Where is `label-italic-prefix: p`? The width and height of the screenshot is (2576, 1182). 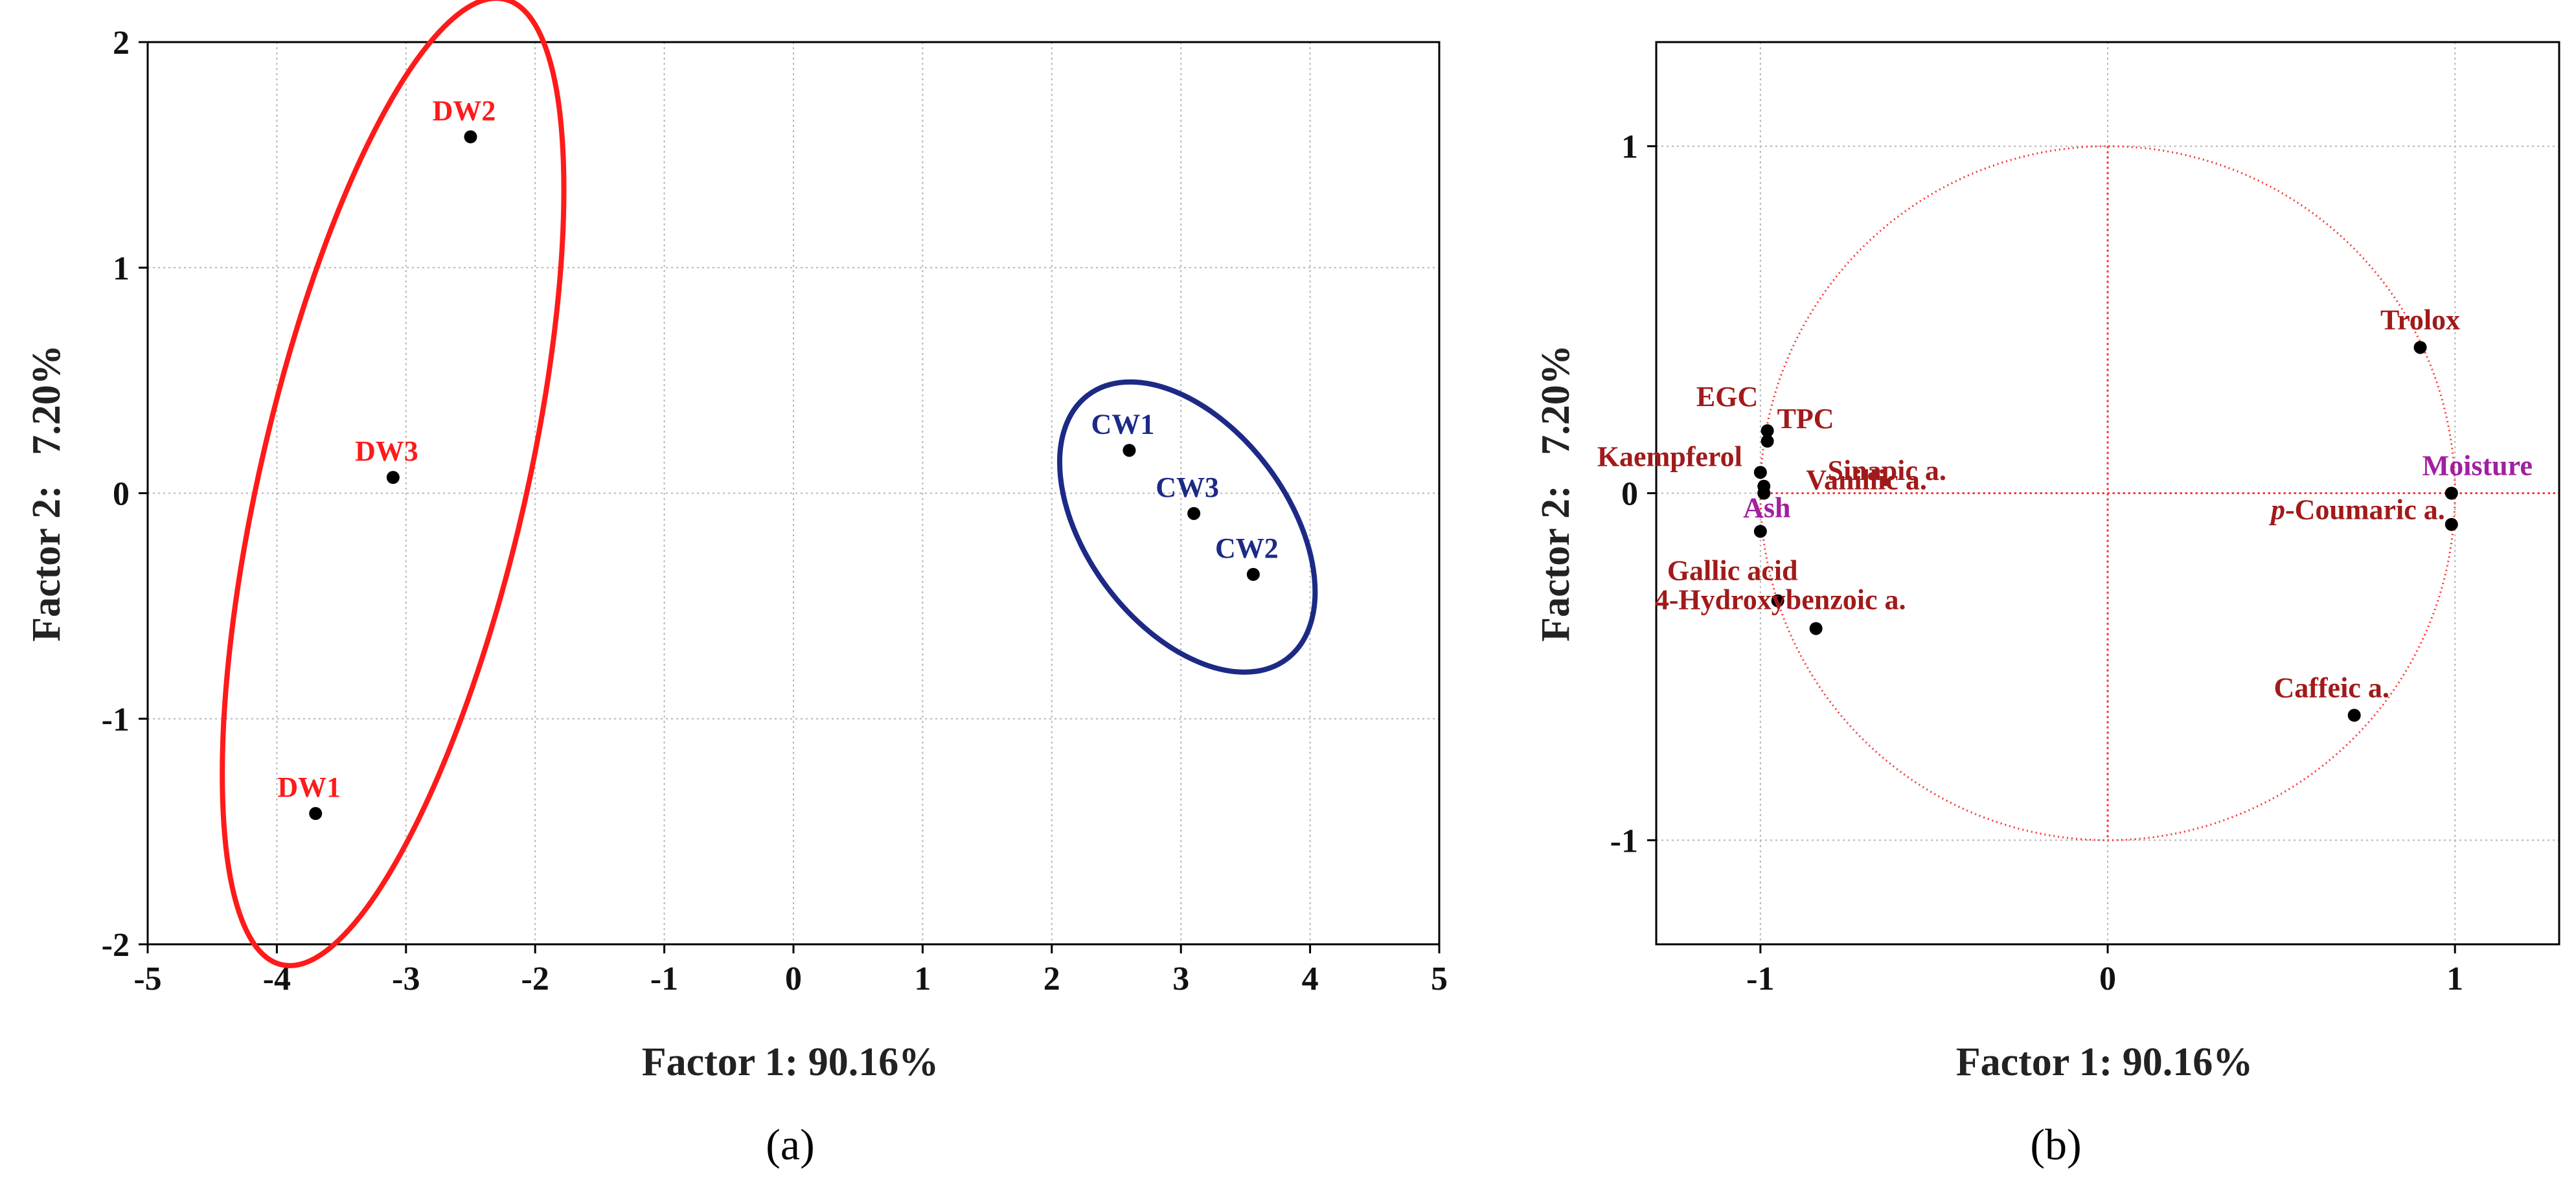 label-italic-prefix: p is located at coordinates (2276, 510).